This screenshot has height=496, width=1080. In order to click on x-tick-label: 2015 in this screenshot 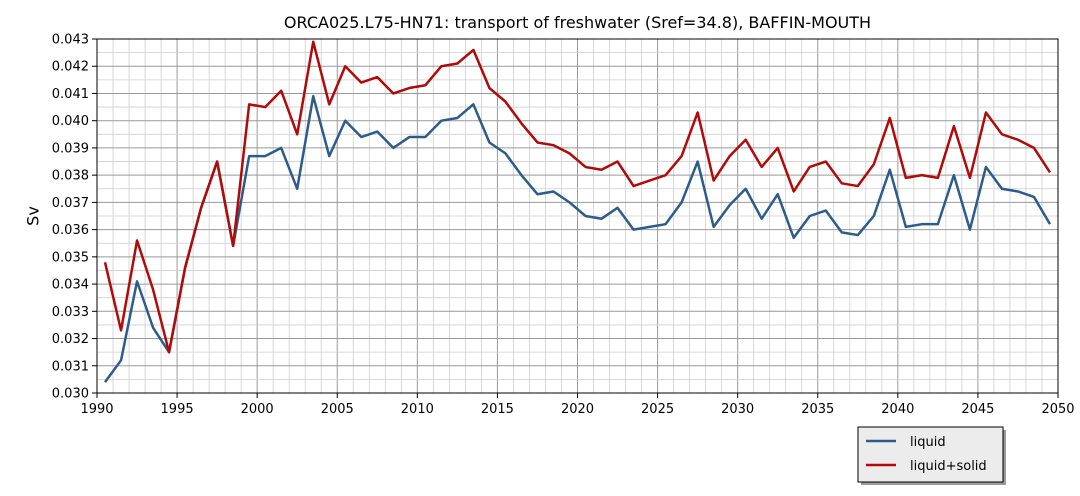, I will do `click(497, 409)`.